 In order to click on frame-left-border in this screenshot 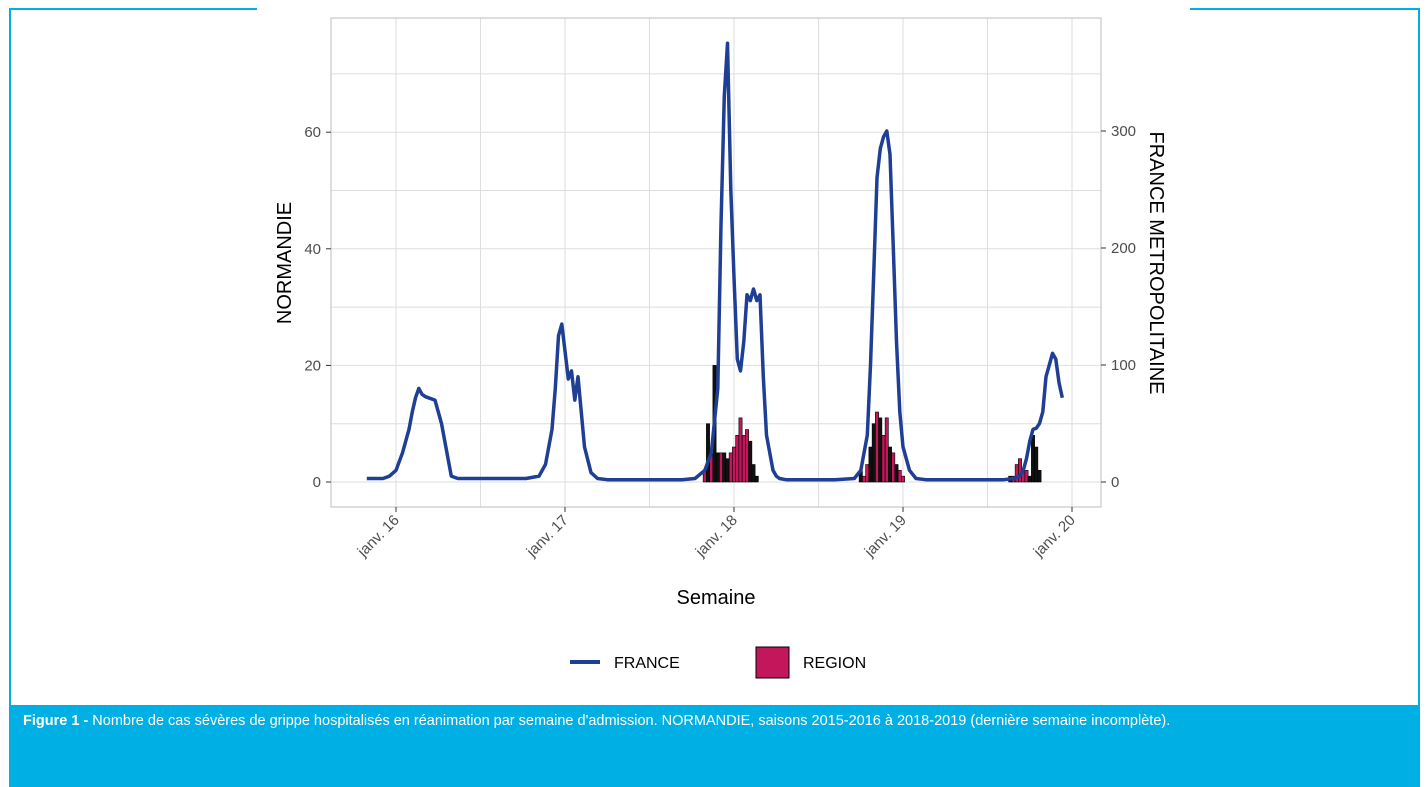, I will do `click(10, 356)`.